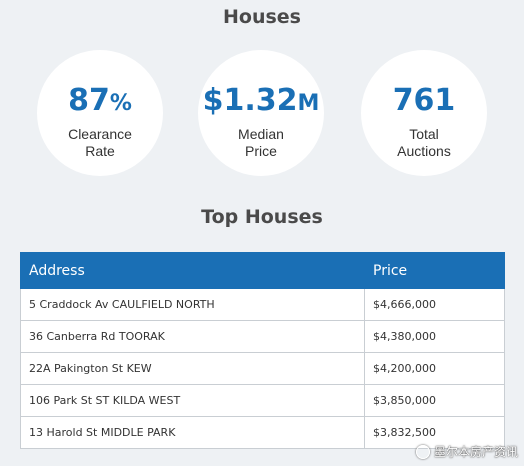 This screenshot has width=524, height=466. Describe the element at coordinates (192, 368) in the screenshot. I see `address-cell: 22A Pakington St KEW` at that location.